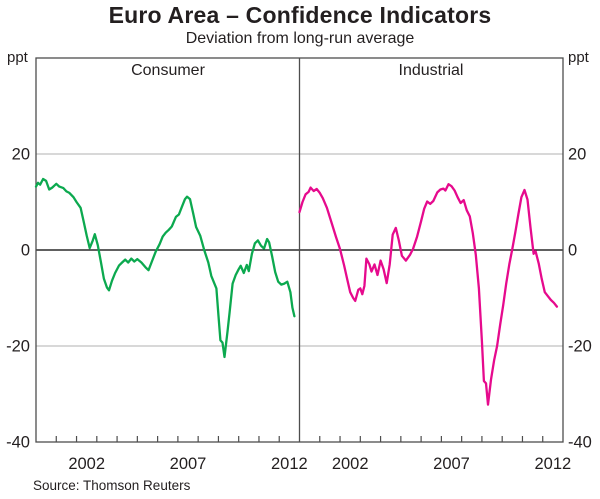 This screenshot has width=600, height=499. I want to click on y-tick-label-left: 0, so click(25, 251).